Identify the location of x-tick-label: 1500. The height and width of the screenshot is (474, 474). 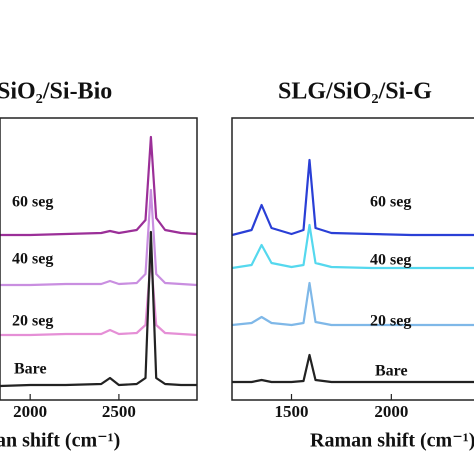
(292, 411).